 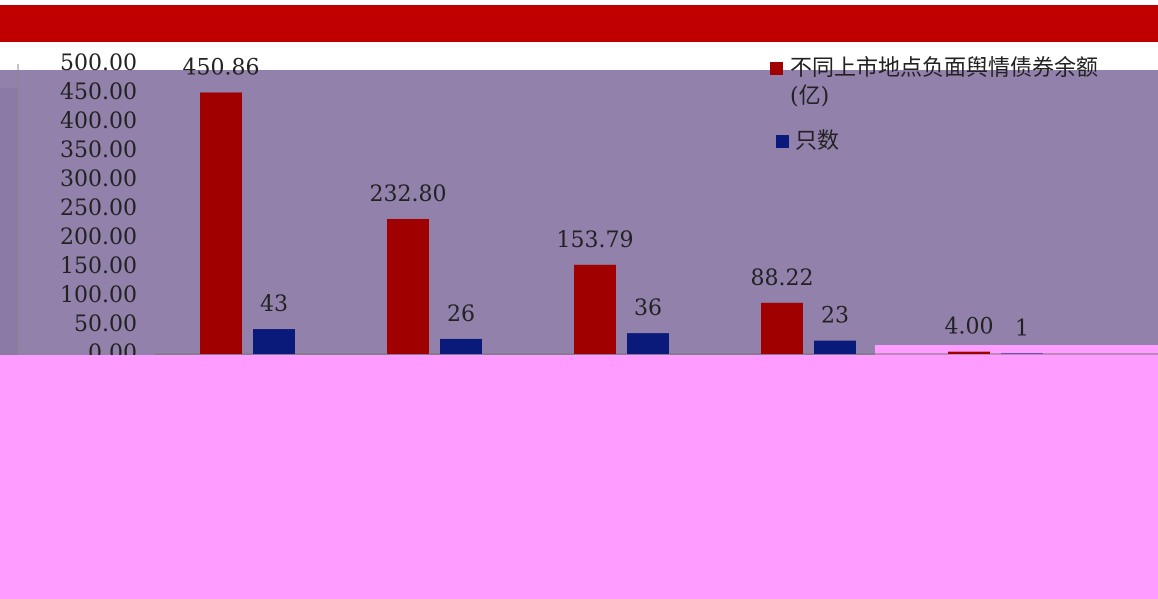 What do you see at coordinates (782, 278) in the screenshot?
I see `data-label: 88.22` at bounding box center [782, 278].